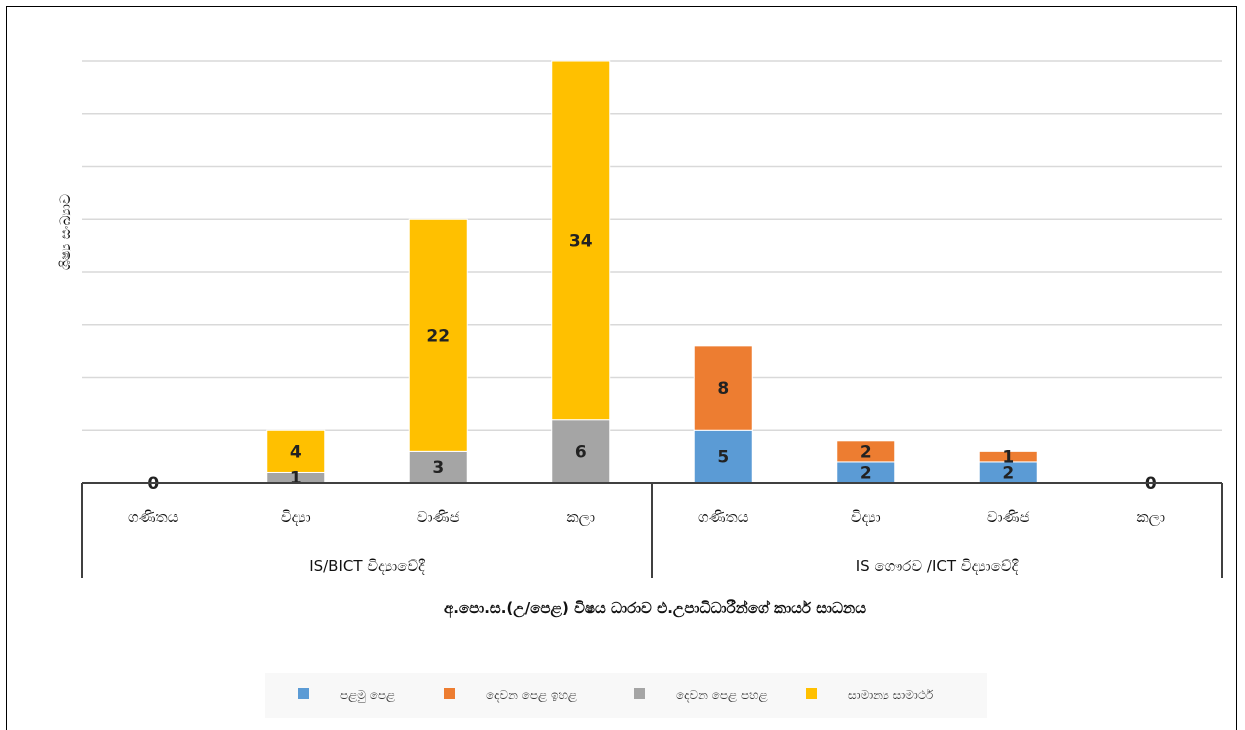 The height and width of the screenshot is (730, 1245). I want to click on legend-label: දෙවන පෙළ ඉහළ, so click(531, 695).